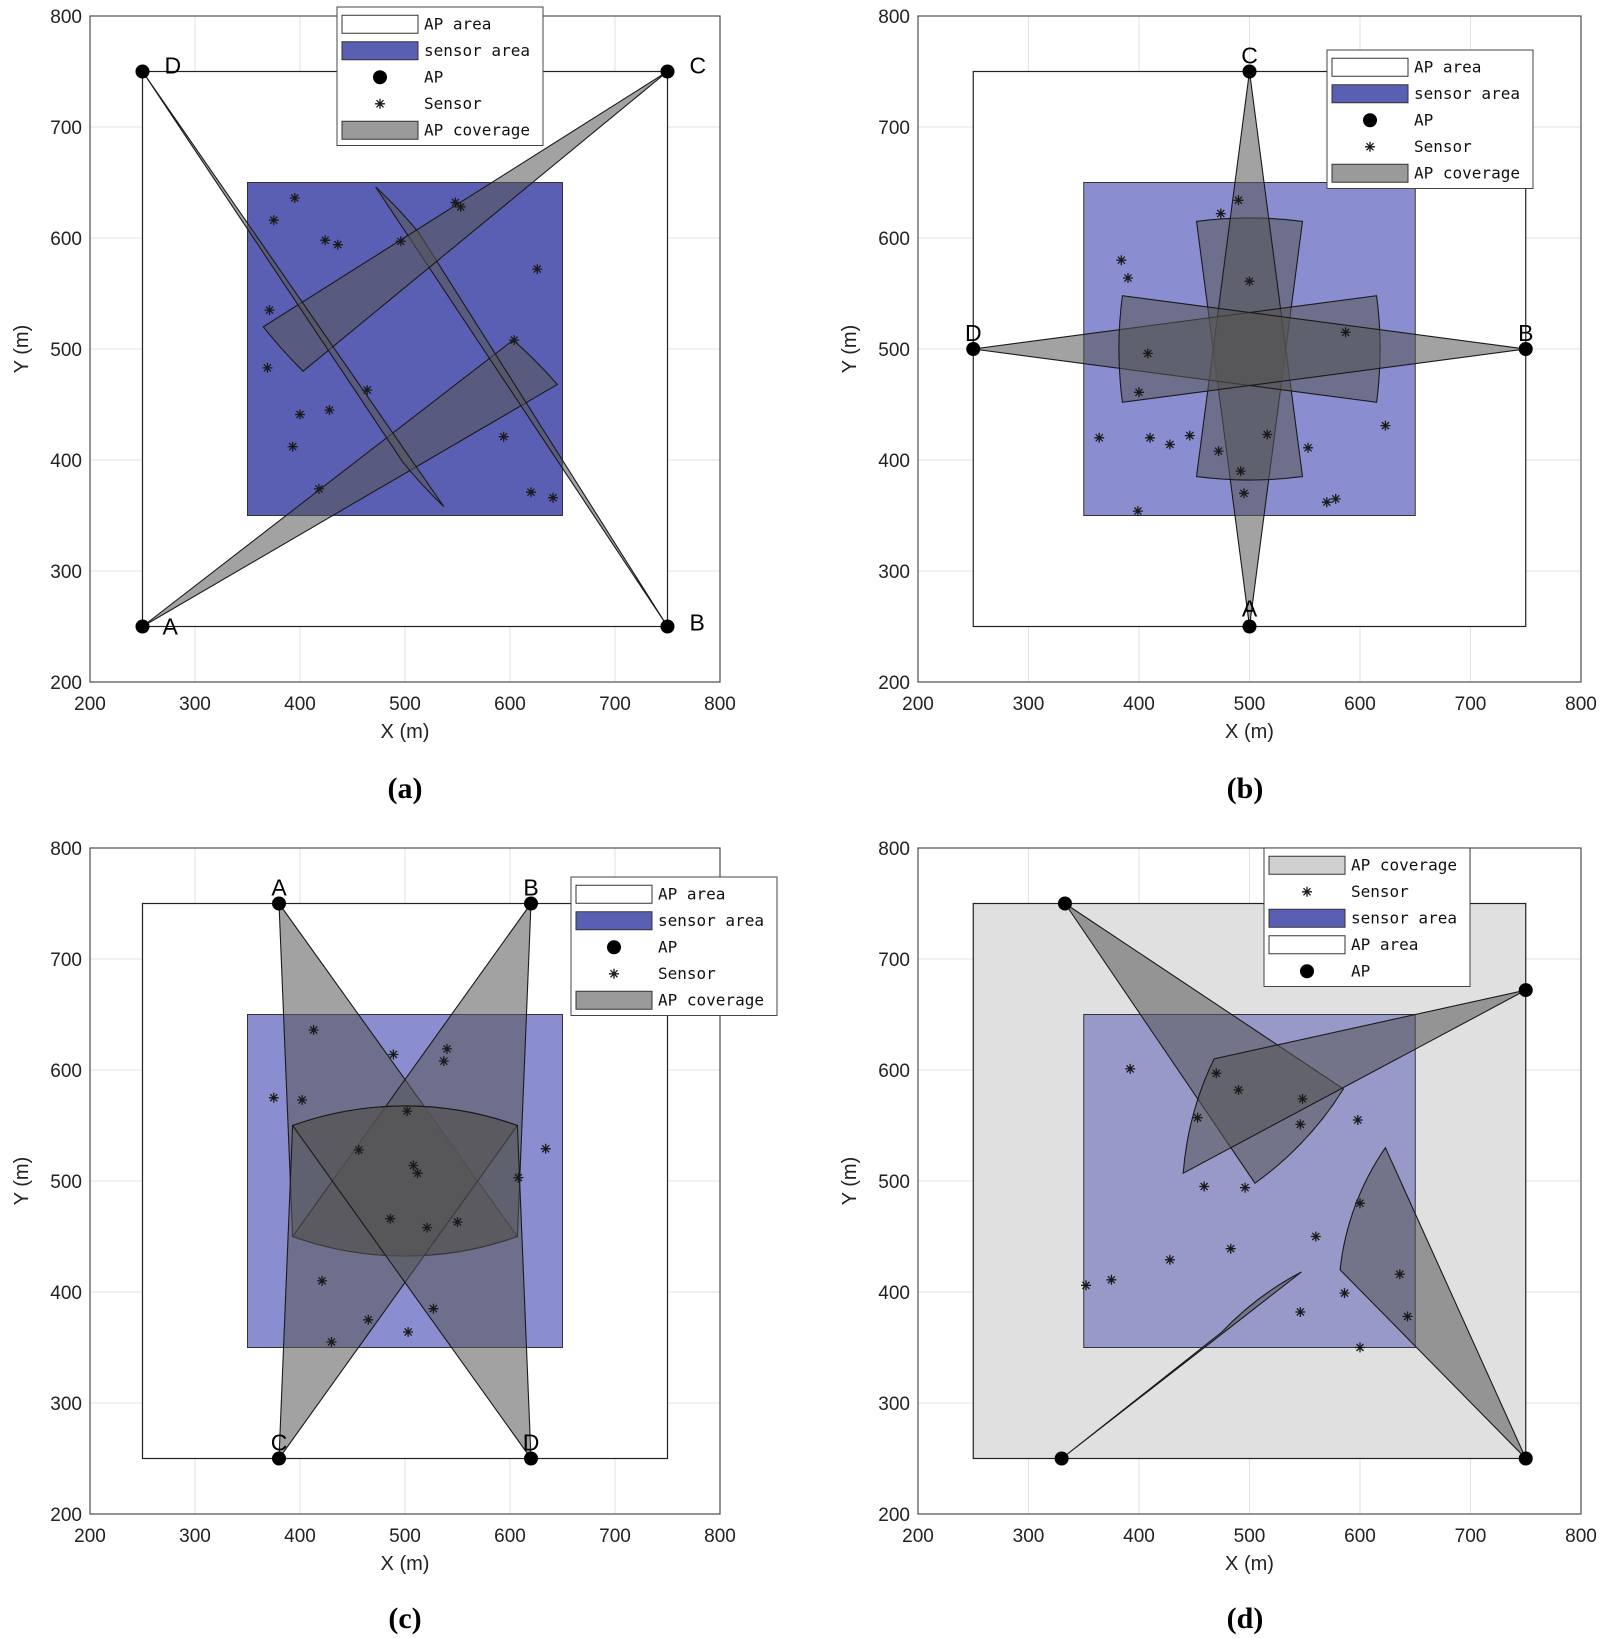 The height and width of the screenshot is (1638, 1605). I want to click on ap-label-b: B, so click(697, 623).